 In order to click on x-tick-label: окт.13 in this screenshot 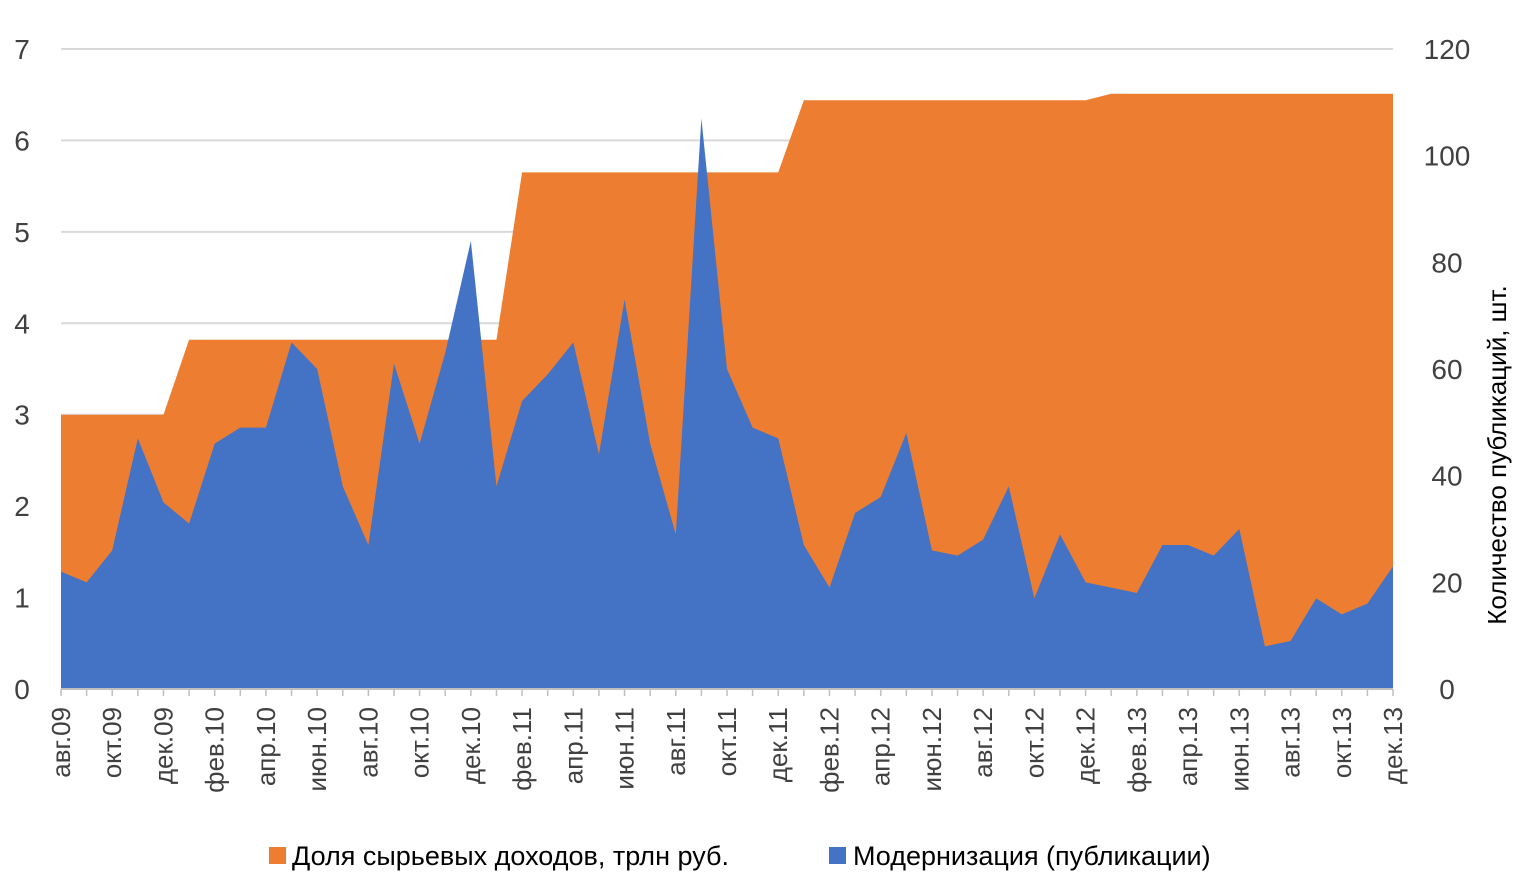, I will do `click(1342, 742)`.